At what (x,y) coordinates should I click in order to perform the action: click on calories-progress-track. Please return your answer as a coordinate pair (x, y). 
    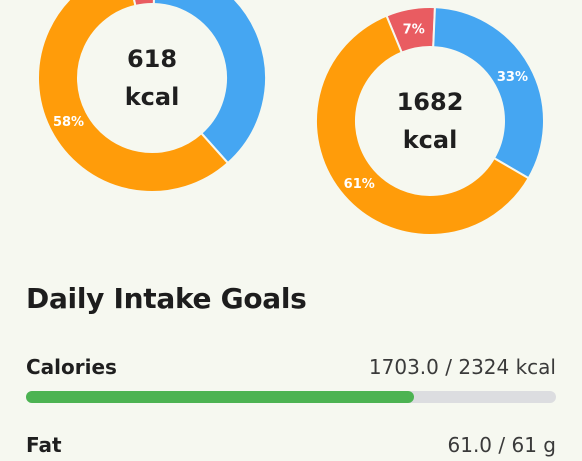
    Looking at the image, I should click on (291, 397).